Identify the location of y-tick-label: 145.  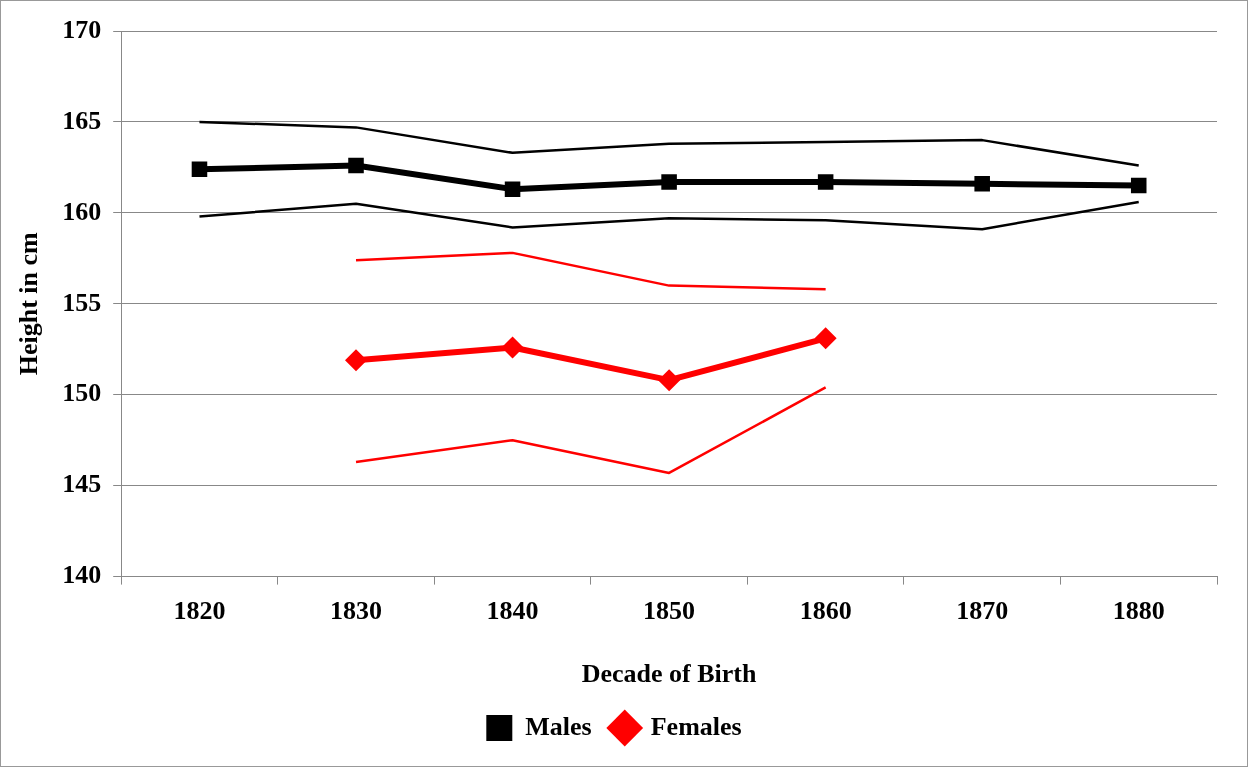
(82, 484).